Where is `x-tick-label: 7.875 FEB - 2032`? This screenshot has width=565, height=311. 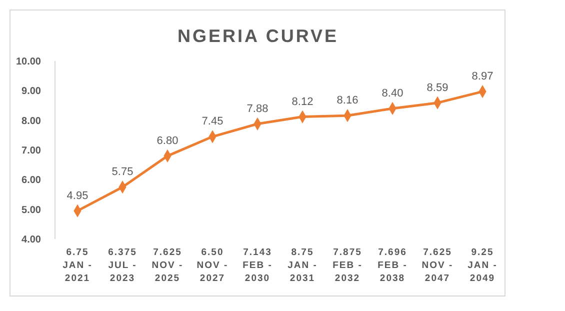 x-tick-label: 7.875 FEB - 2032 is located at coordinates (347, 265).